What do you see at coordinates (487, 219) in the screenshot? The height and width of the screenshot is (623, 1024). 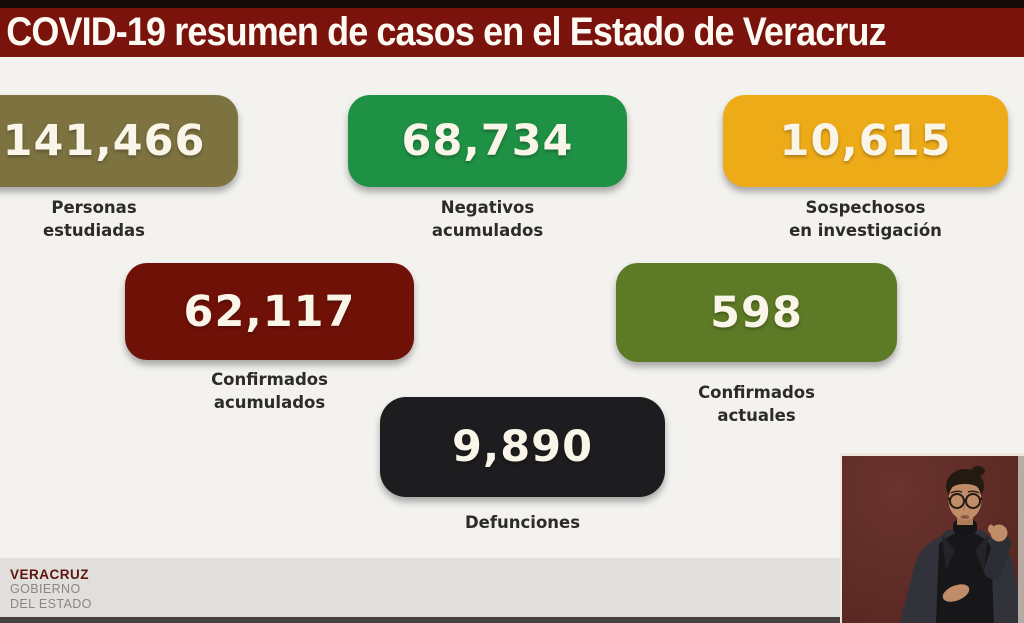 I see `stat-label-negativos-acumulados: Negativos acumulados` at bounding box center [487, 219].